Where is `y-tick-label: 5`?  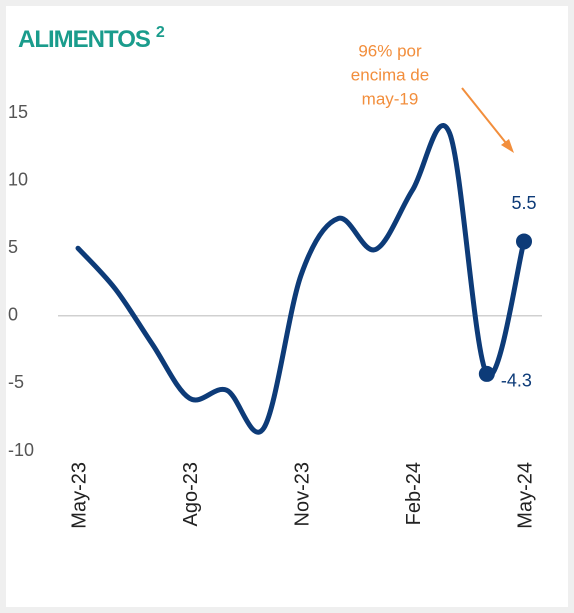
y-tick-label: 5 is located at coordinates (13, 247).